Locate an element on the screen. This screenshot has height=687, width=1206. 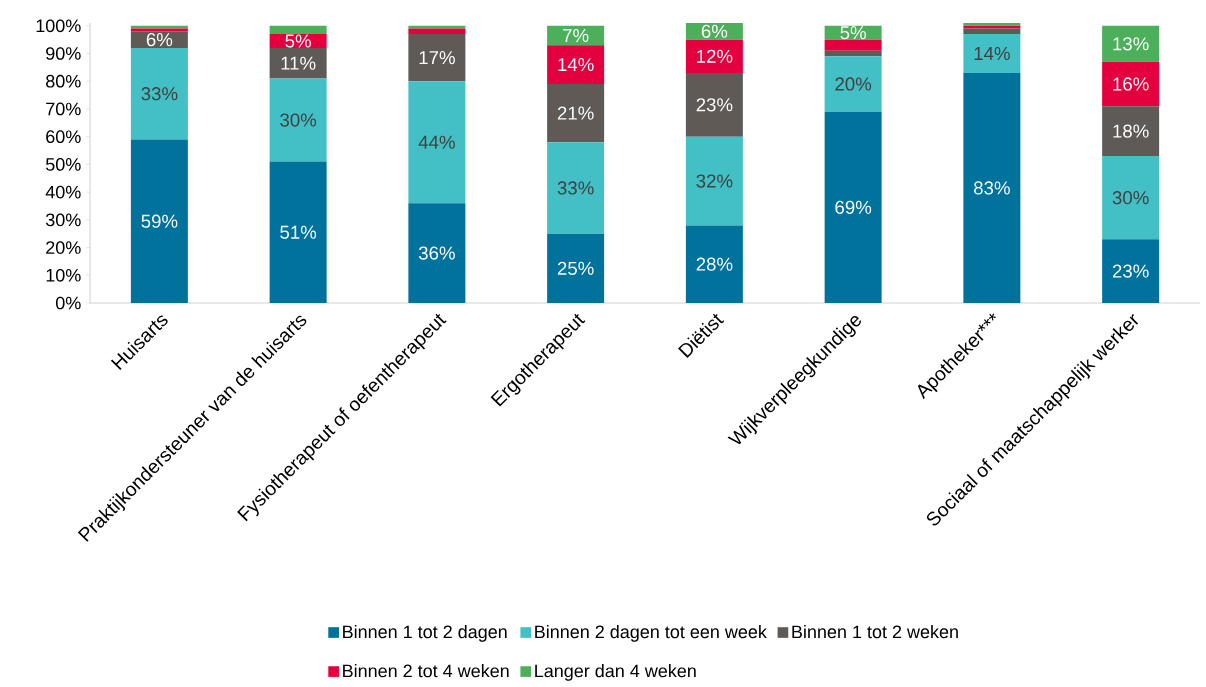
y-tick-label: 60% is located at coordinates (63, 137).